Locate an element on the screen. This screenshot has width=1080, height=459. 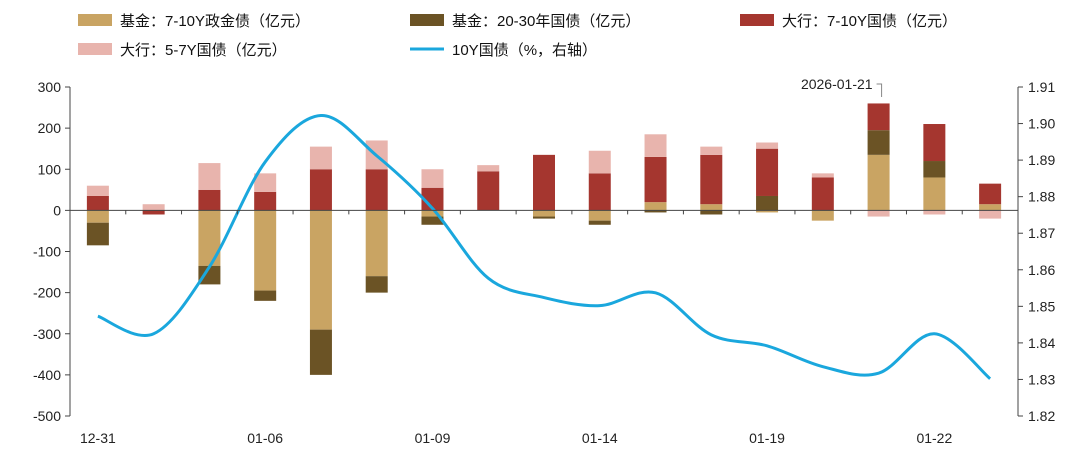
right-tick-label: 1.83 is located at coordinates (1041, 379).